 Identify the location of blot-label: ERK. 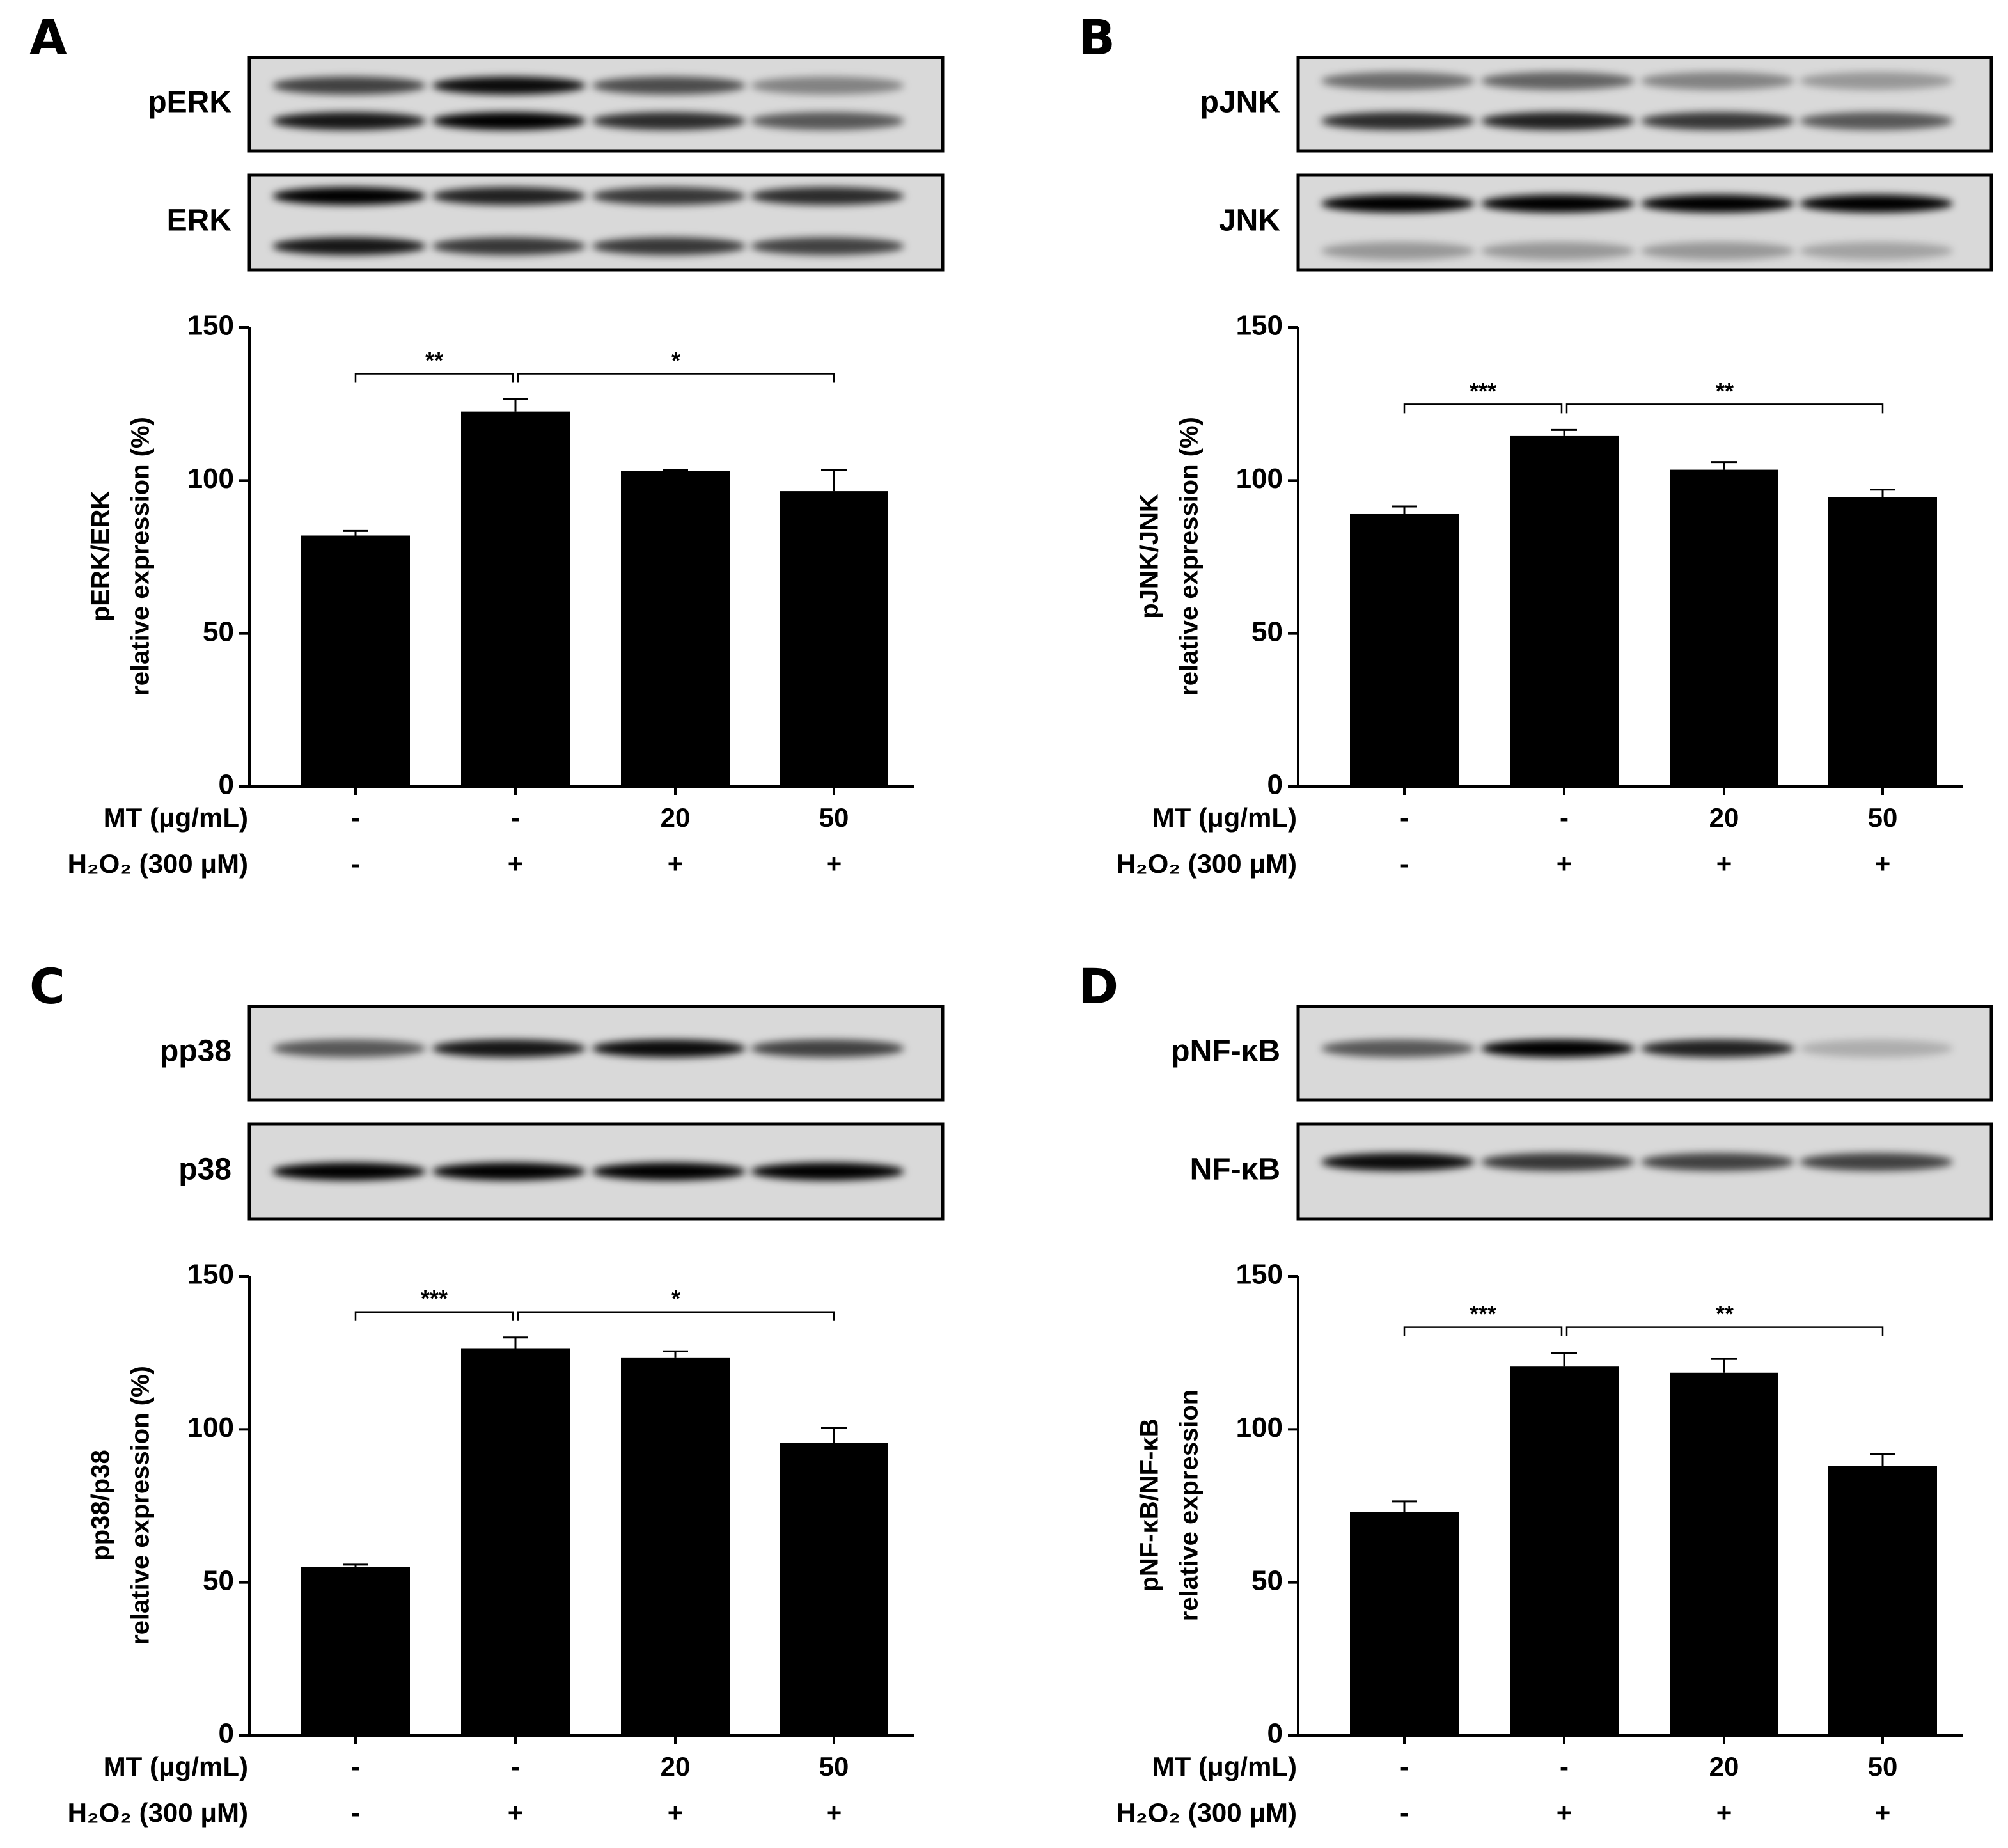
(199, 221).